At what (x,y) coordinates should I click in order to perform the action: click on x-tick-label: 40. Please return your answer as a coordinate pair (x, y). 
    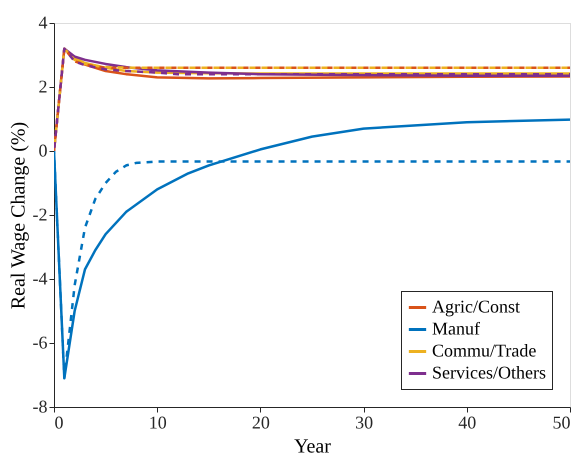
    Looking at the image, I should click on (467, 422).